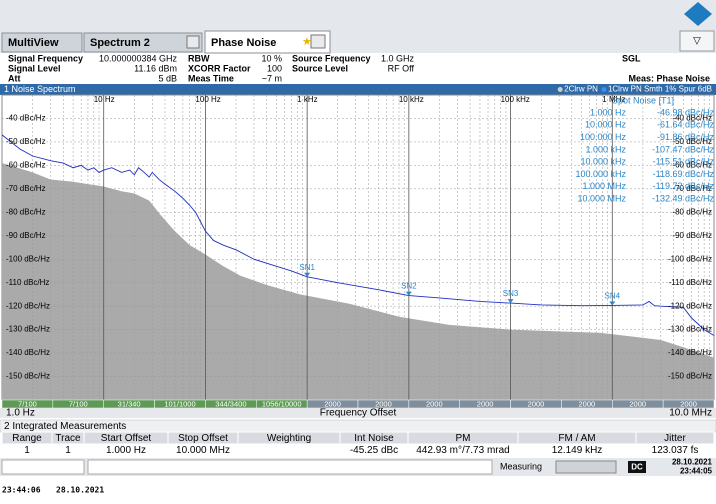 This screenshot has height=504, width=716. Describe the element at coordinates (686, 137) in the screenshot. I see `marker-value: -91.86 dBc/Hz` at that location.